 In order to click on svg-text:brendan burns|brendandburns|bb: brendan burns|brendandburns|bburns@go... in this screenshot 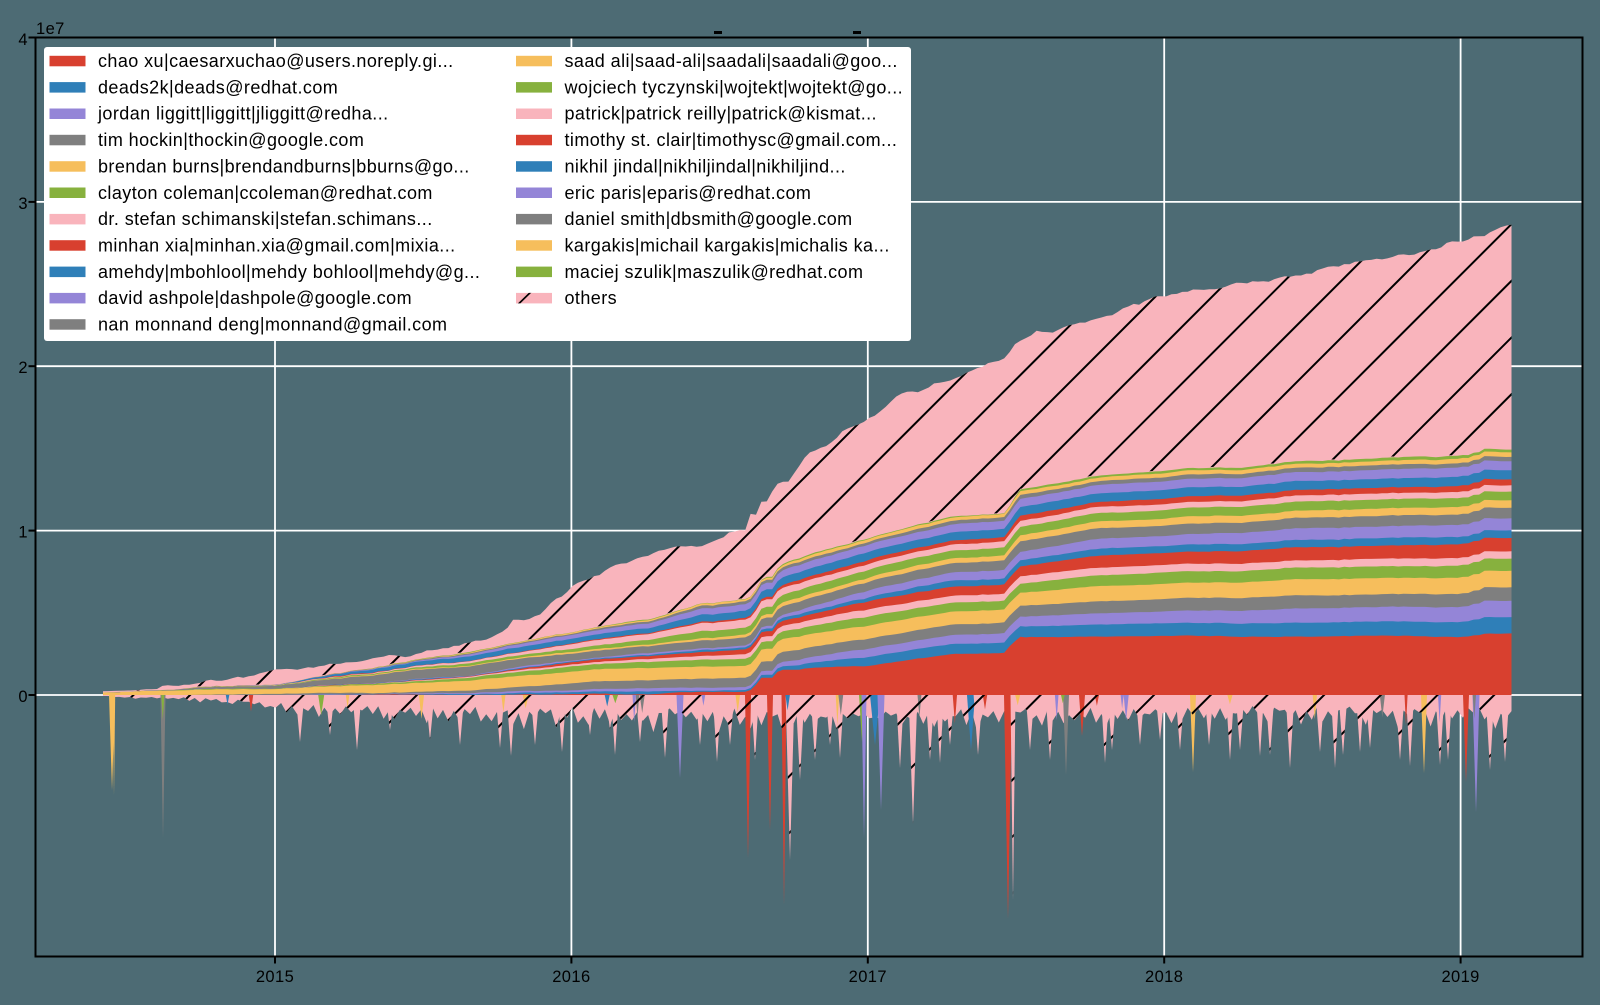, I will do `click(284, 166)`.